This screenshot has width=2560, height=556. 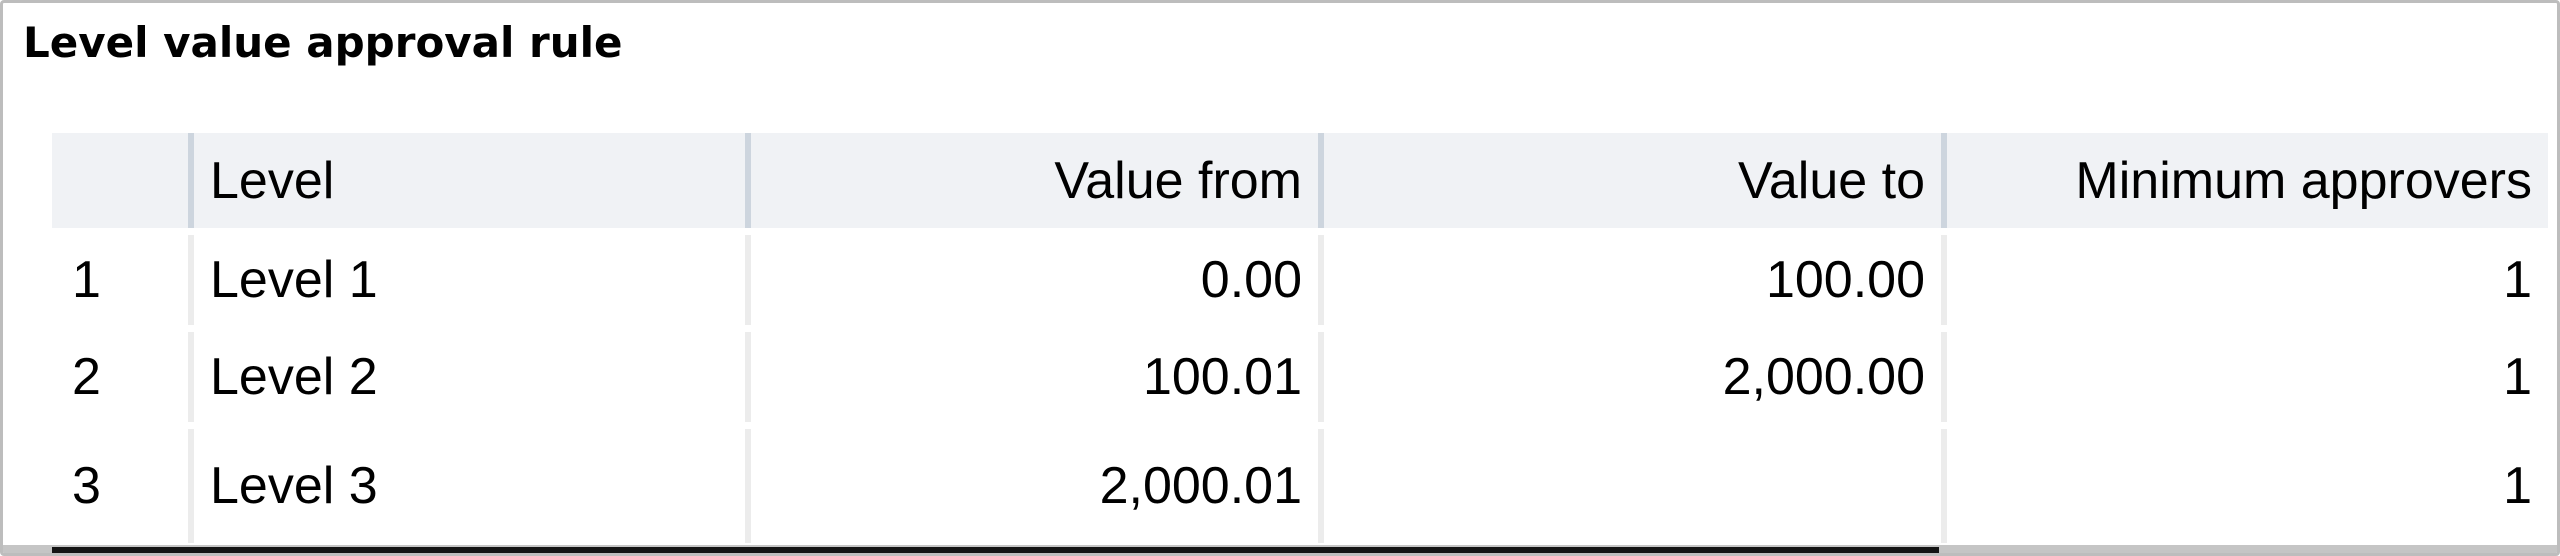 What do you see at coordinates (1632, 486) in the screenshot?
I see `value-to-cell` at bounding box center [1632, 486].